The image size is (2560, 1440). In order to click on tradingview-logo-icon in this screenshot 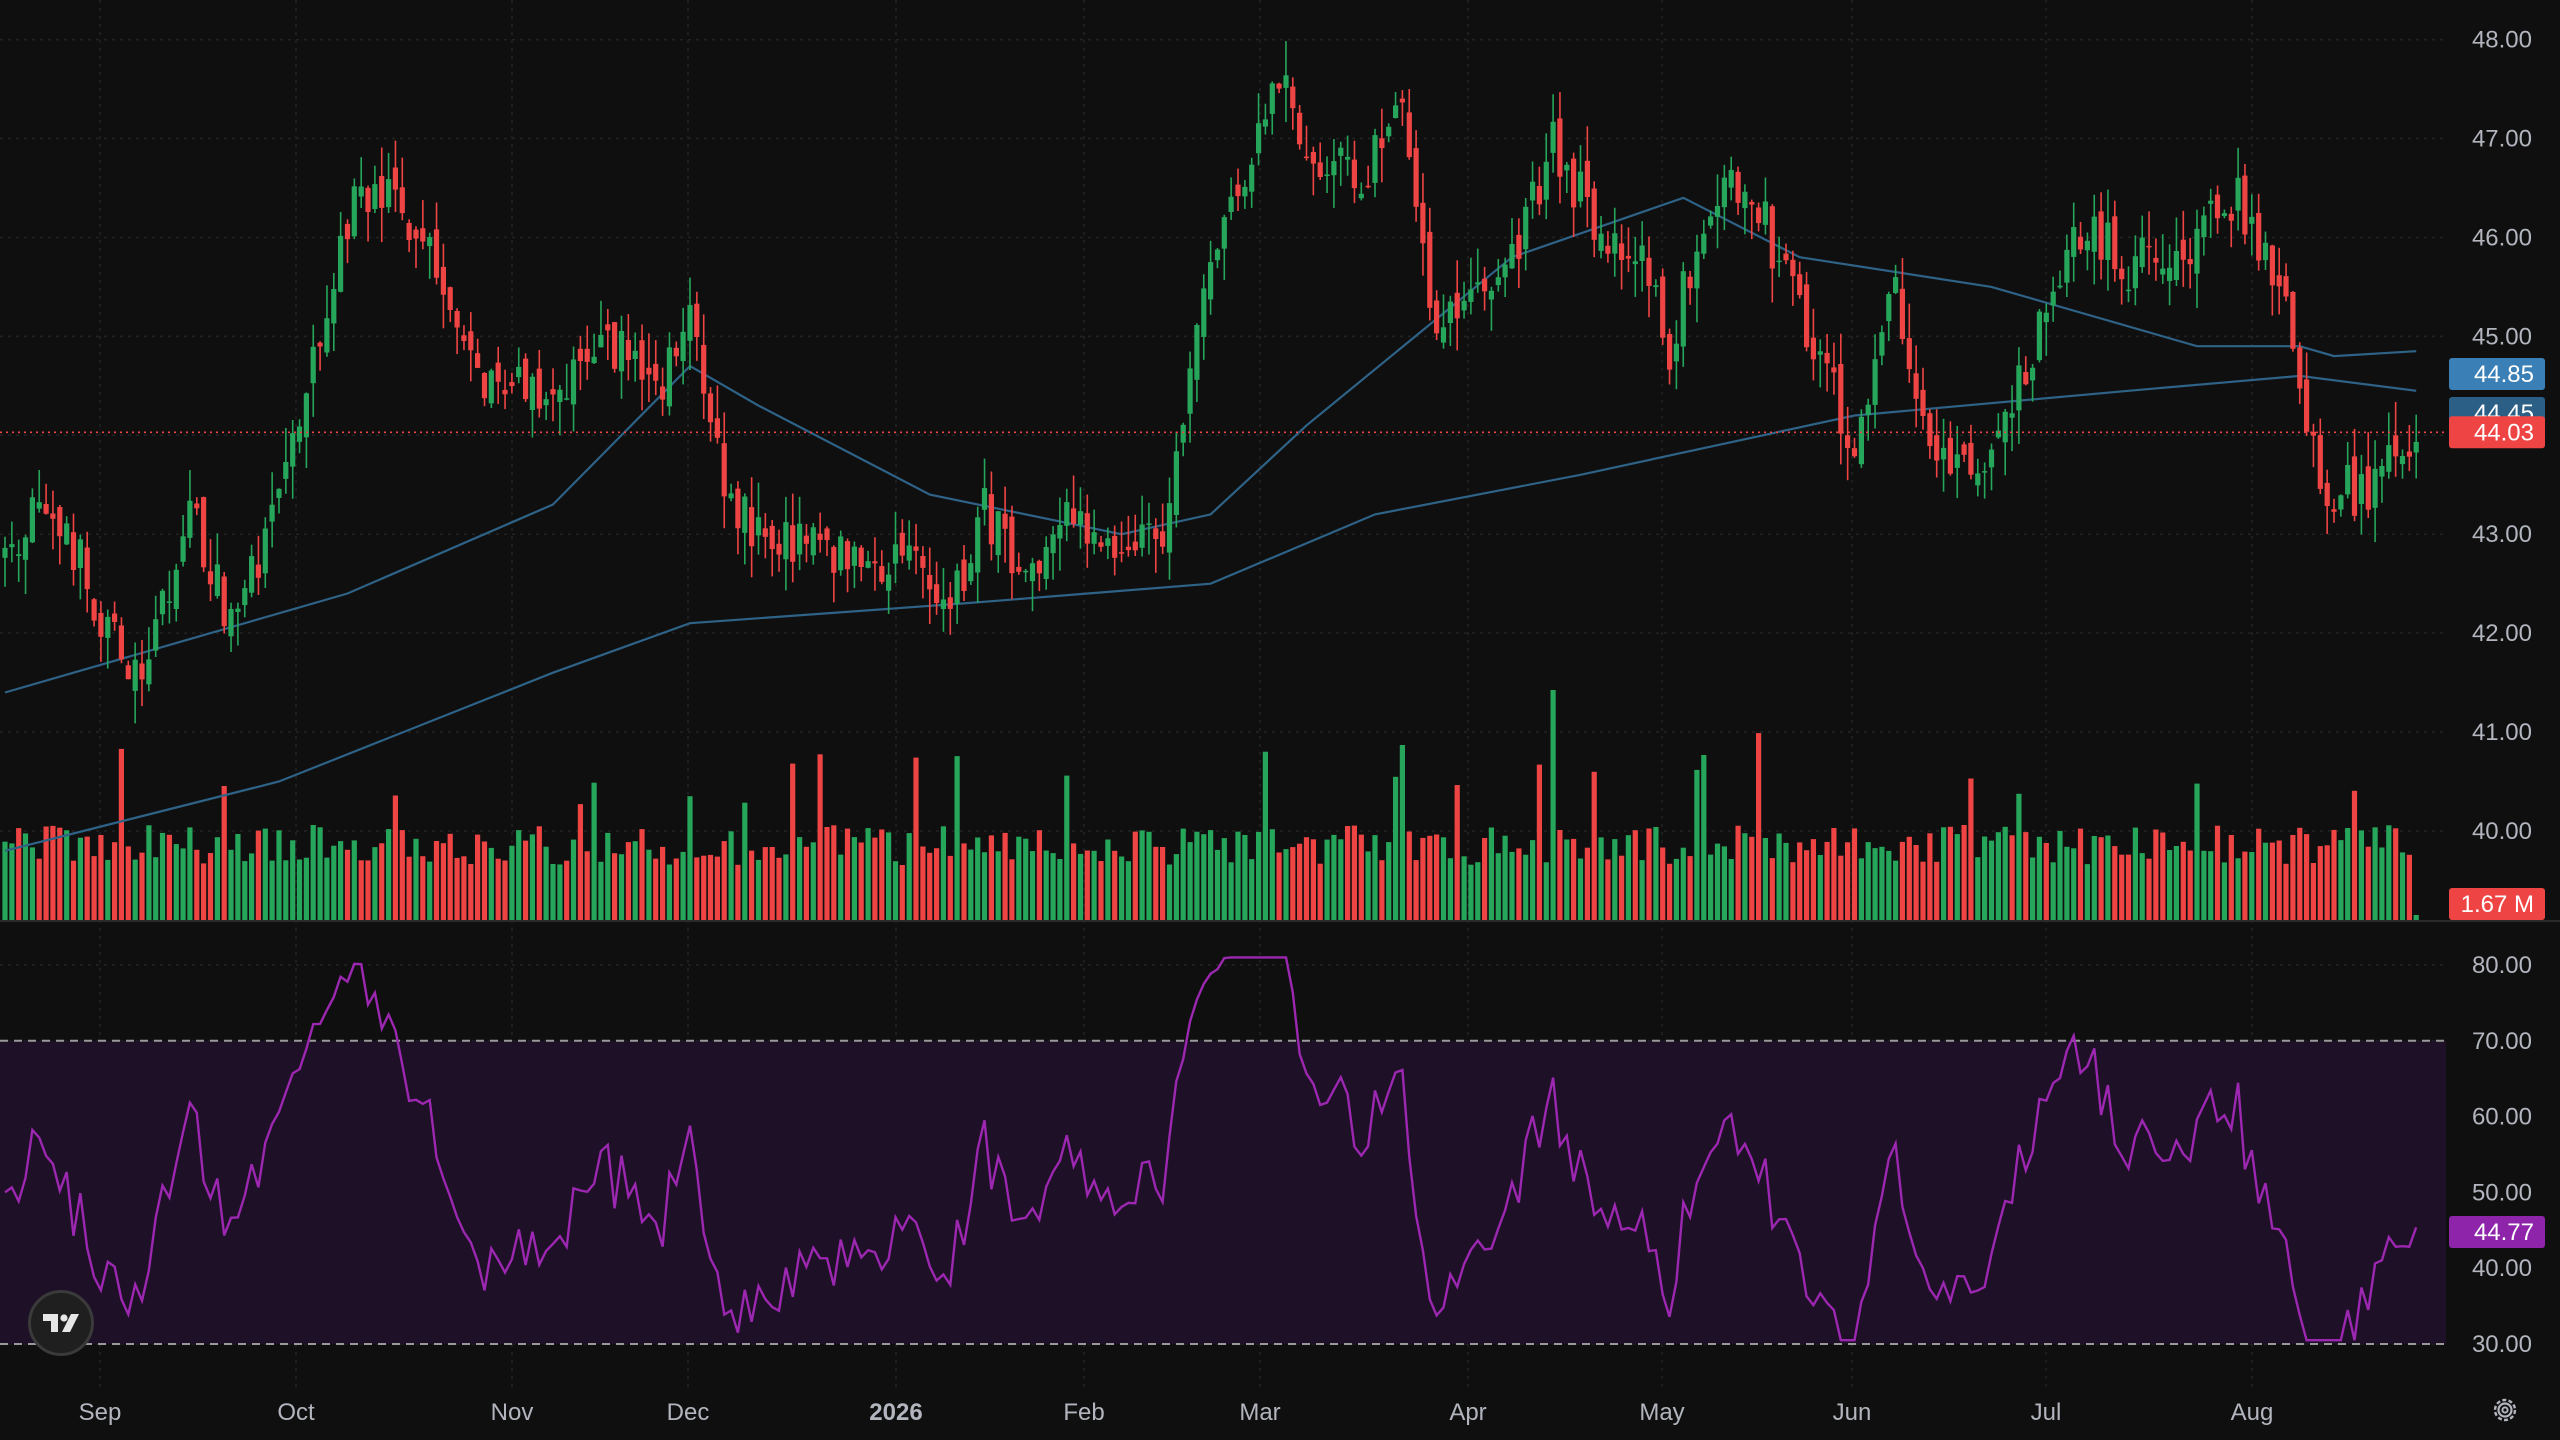, I will do `click(61, 1323)`.